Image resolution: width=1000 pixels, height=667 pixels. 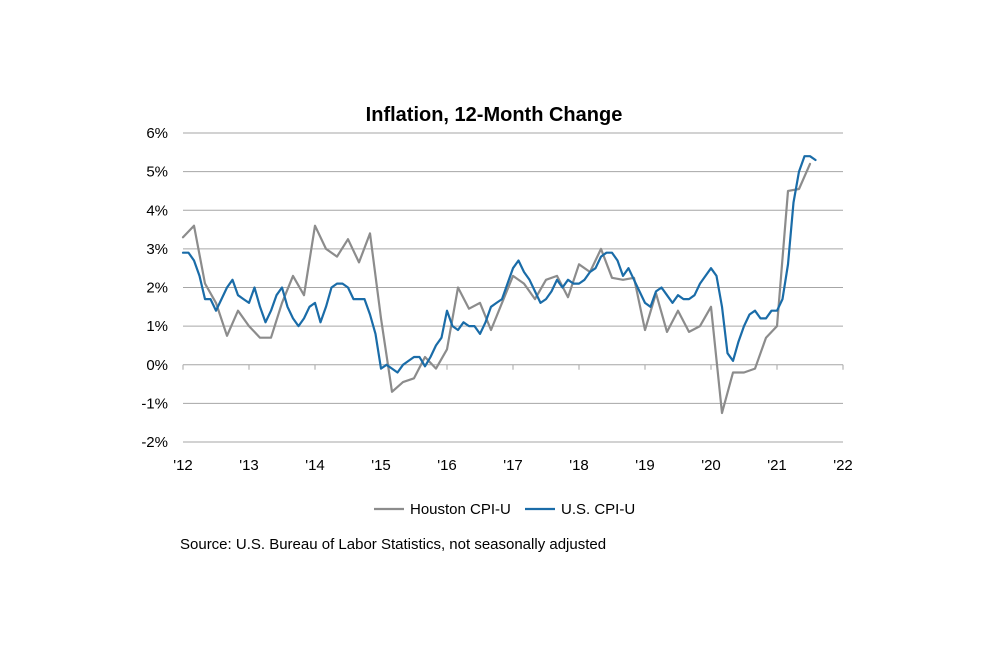 What do you see at coordinates (157, 365) in the screenshot?
I see `y-tick-label-6: 0%` at bounding box center [157, 365].